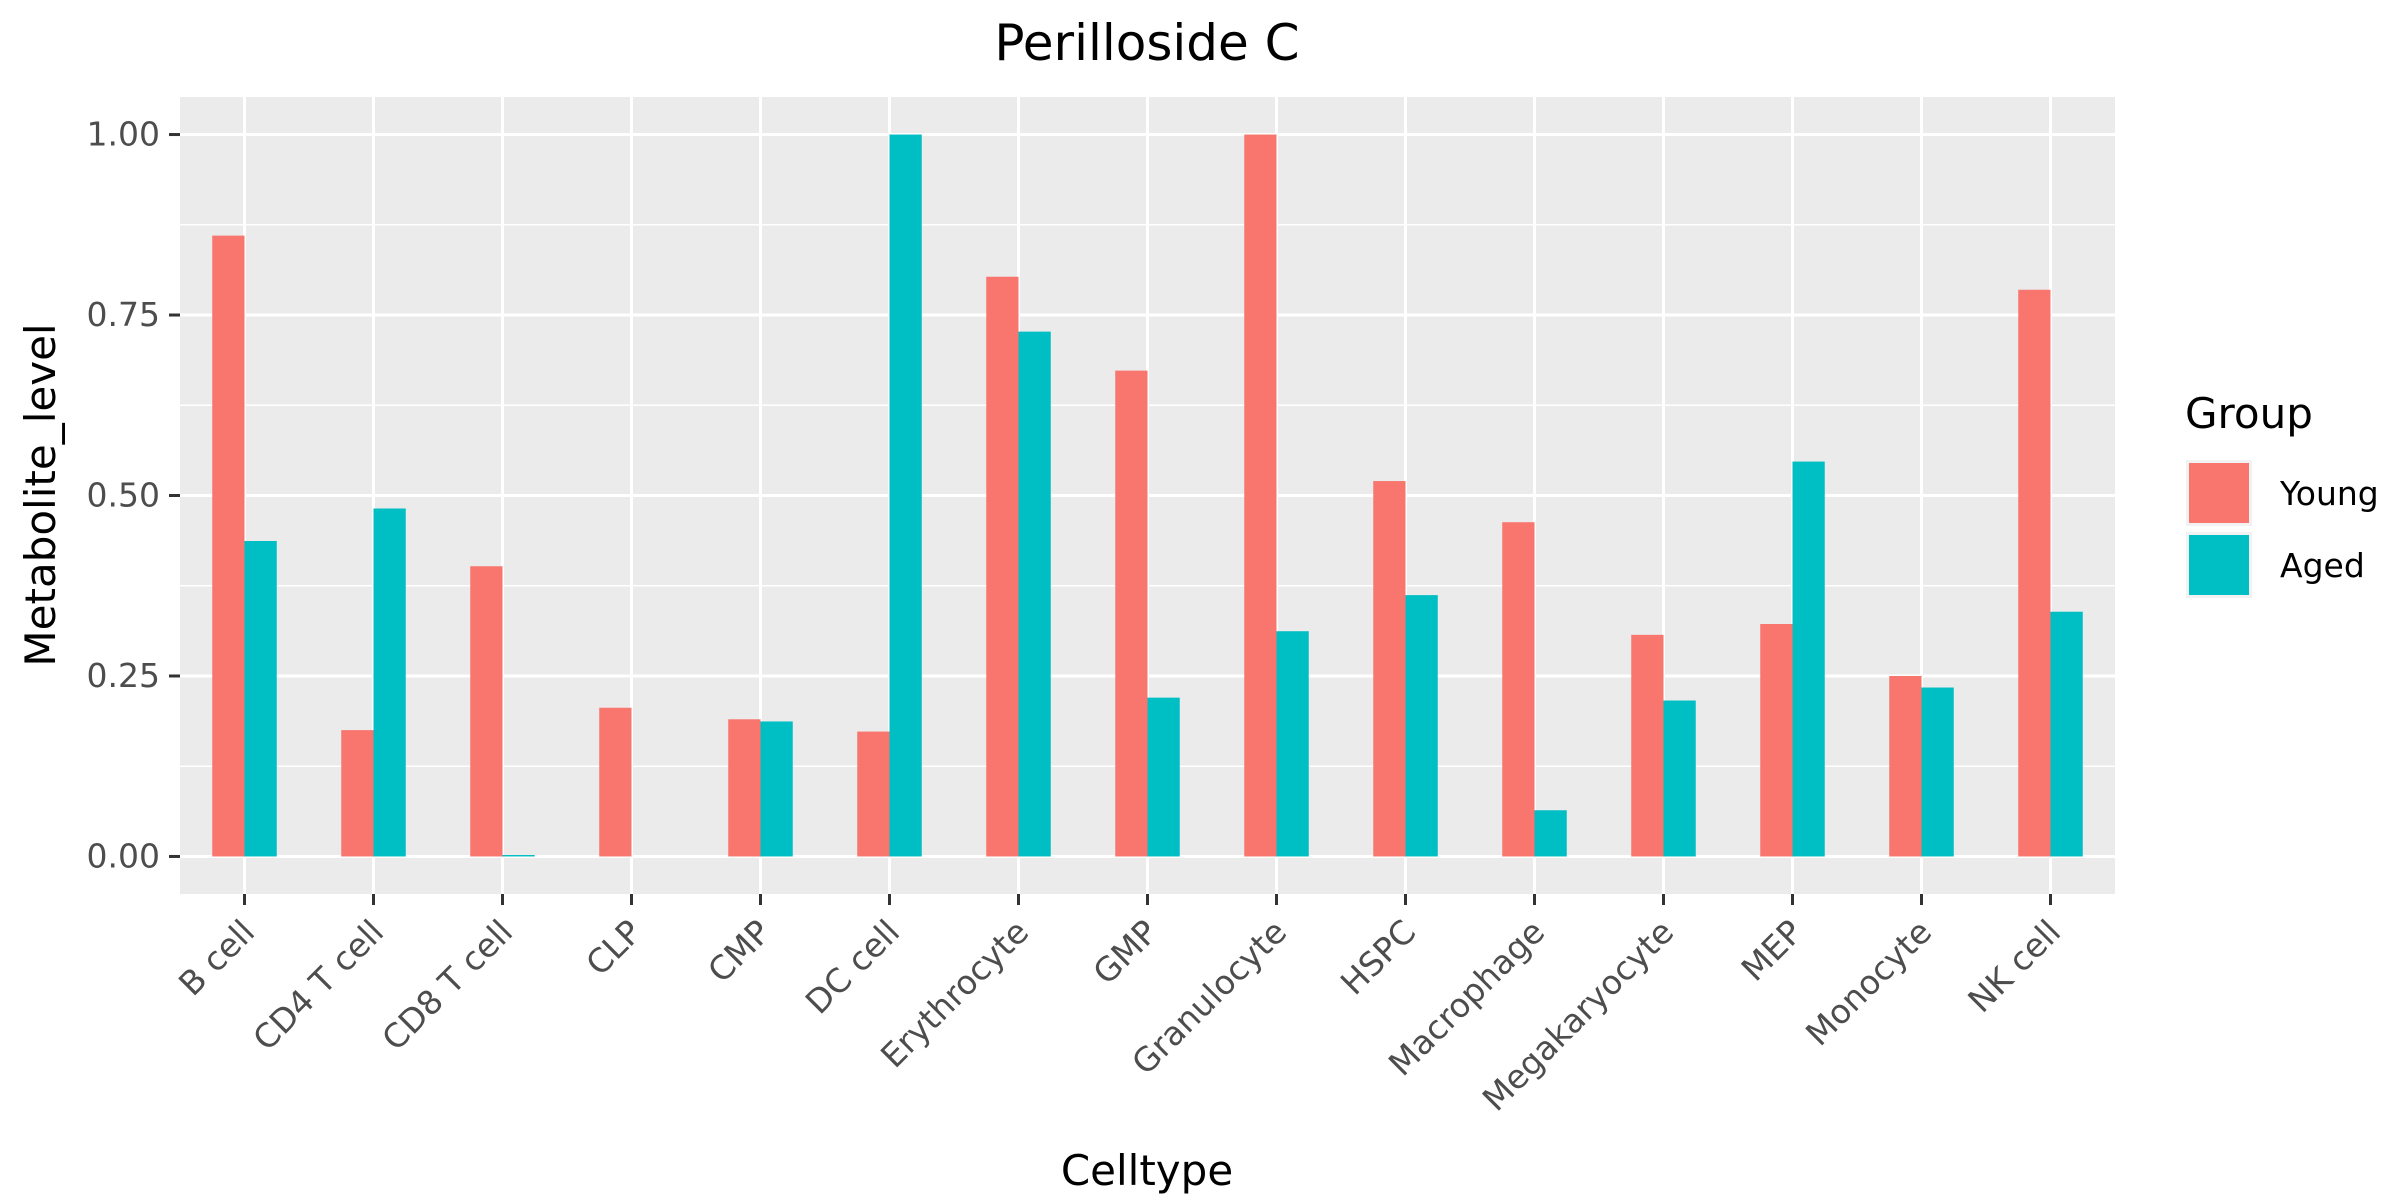  I want to click on y-tick-label: 0.75, so click(123, 314).